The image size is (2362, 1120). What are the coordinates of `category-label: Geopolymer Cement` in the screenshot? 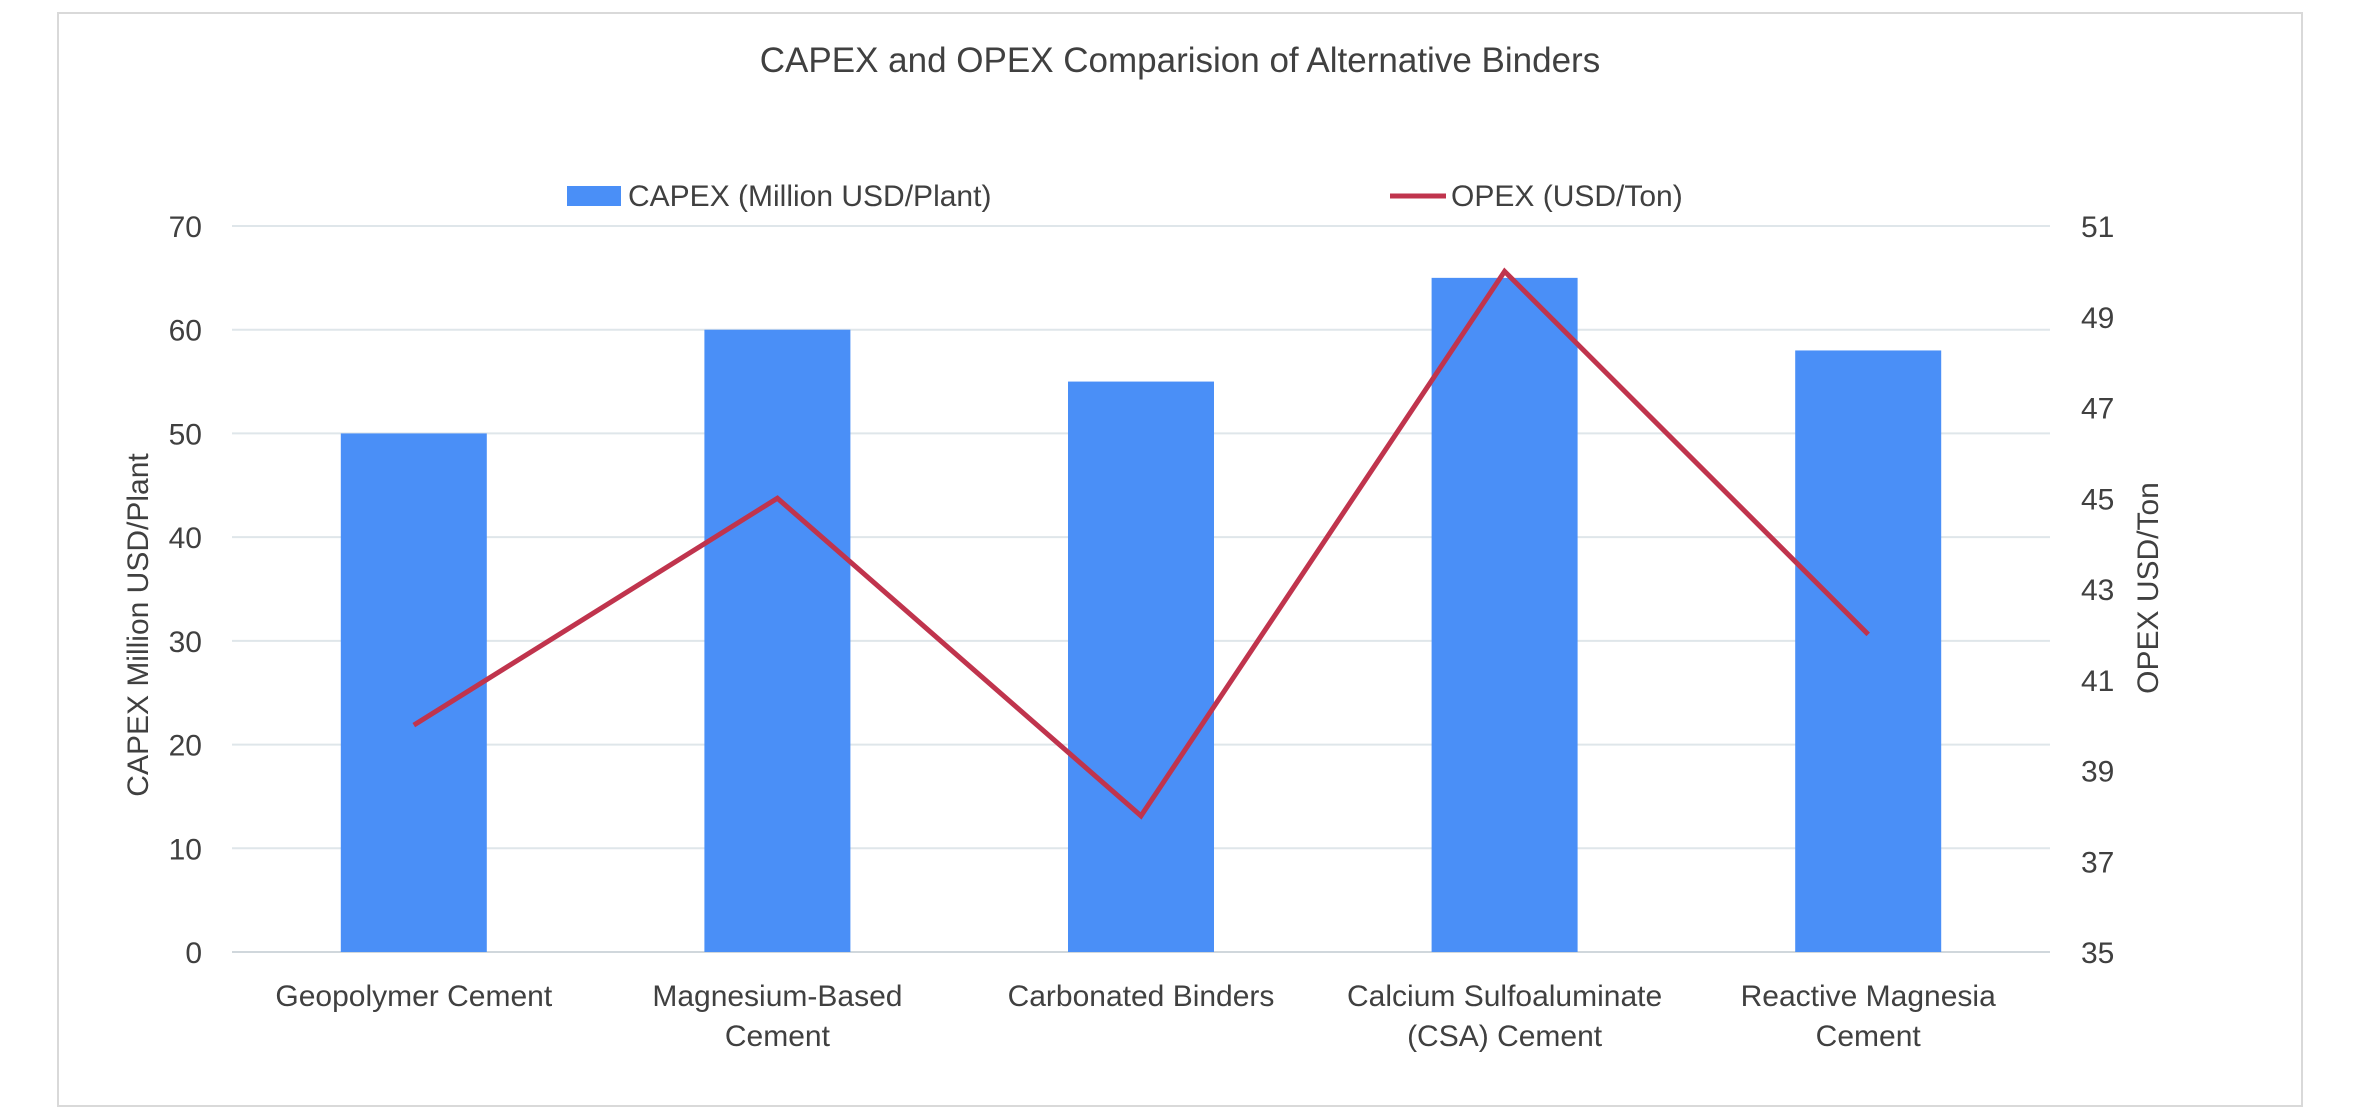 It's located at (413, 996).